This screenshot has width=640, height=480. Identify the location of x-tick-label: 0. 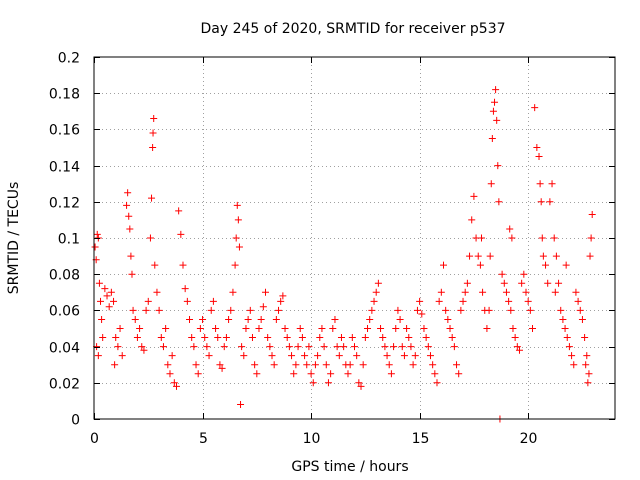
(94, 439).